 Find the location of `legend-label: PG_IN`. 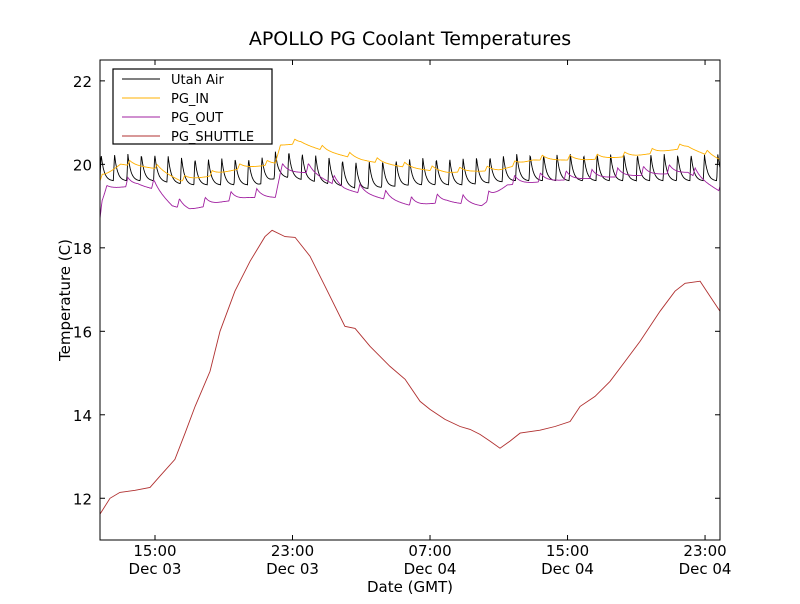

legend-label: PG_IN is located at coordinates (190, 99).